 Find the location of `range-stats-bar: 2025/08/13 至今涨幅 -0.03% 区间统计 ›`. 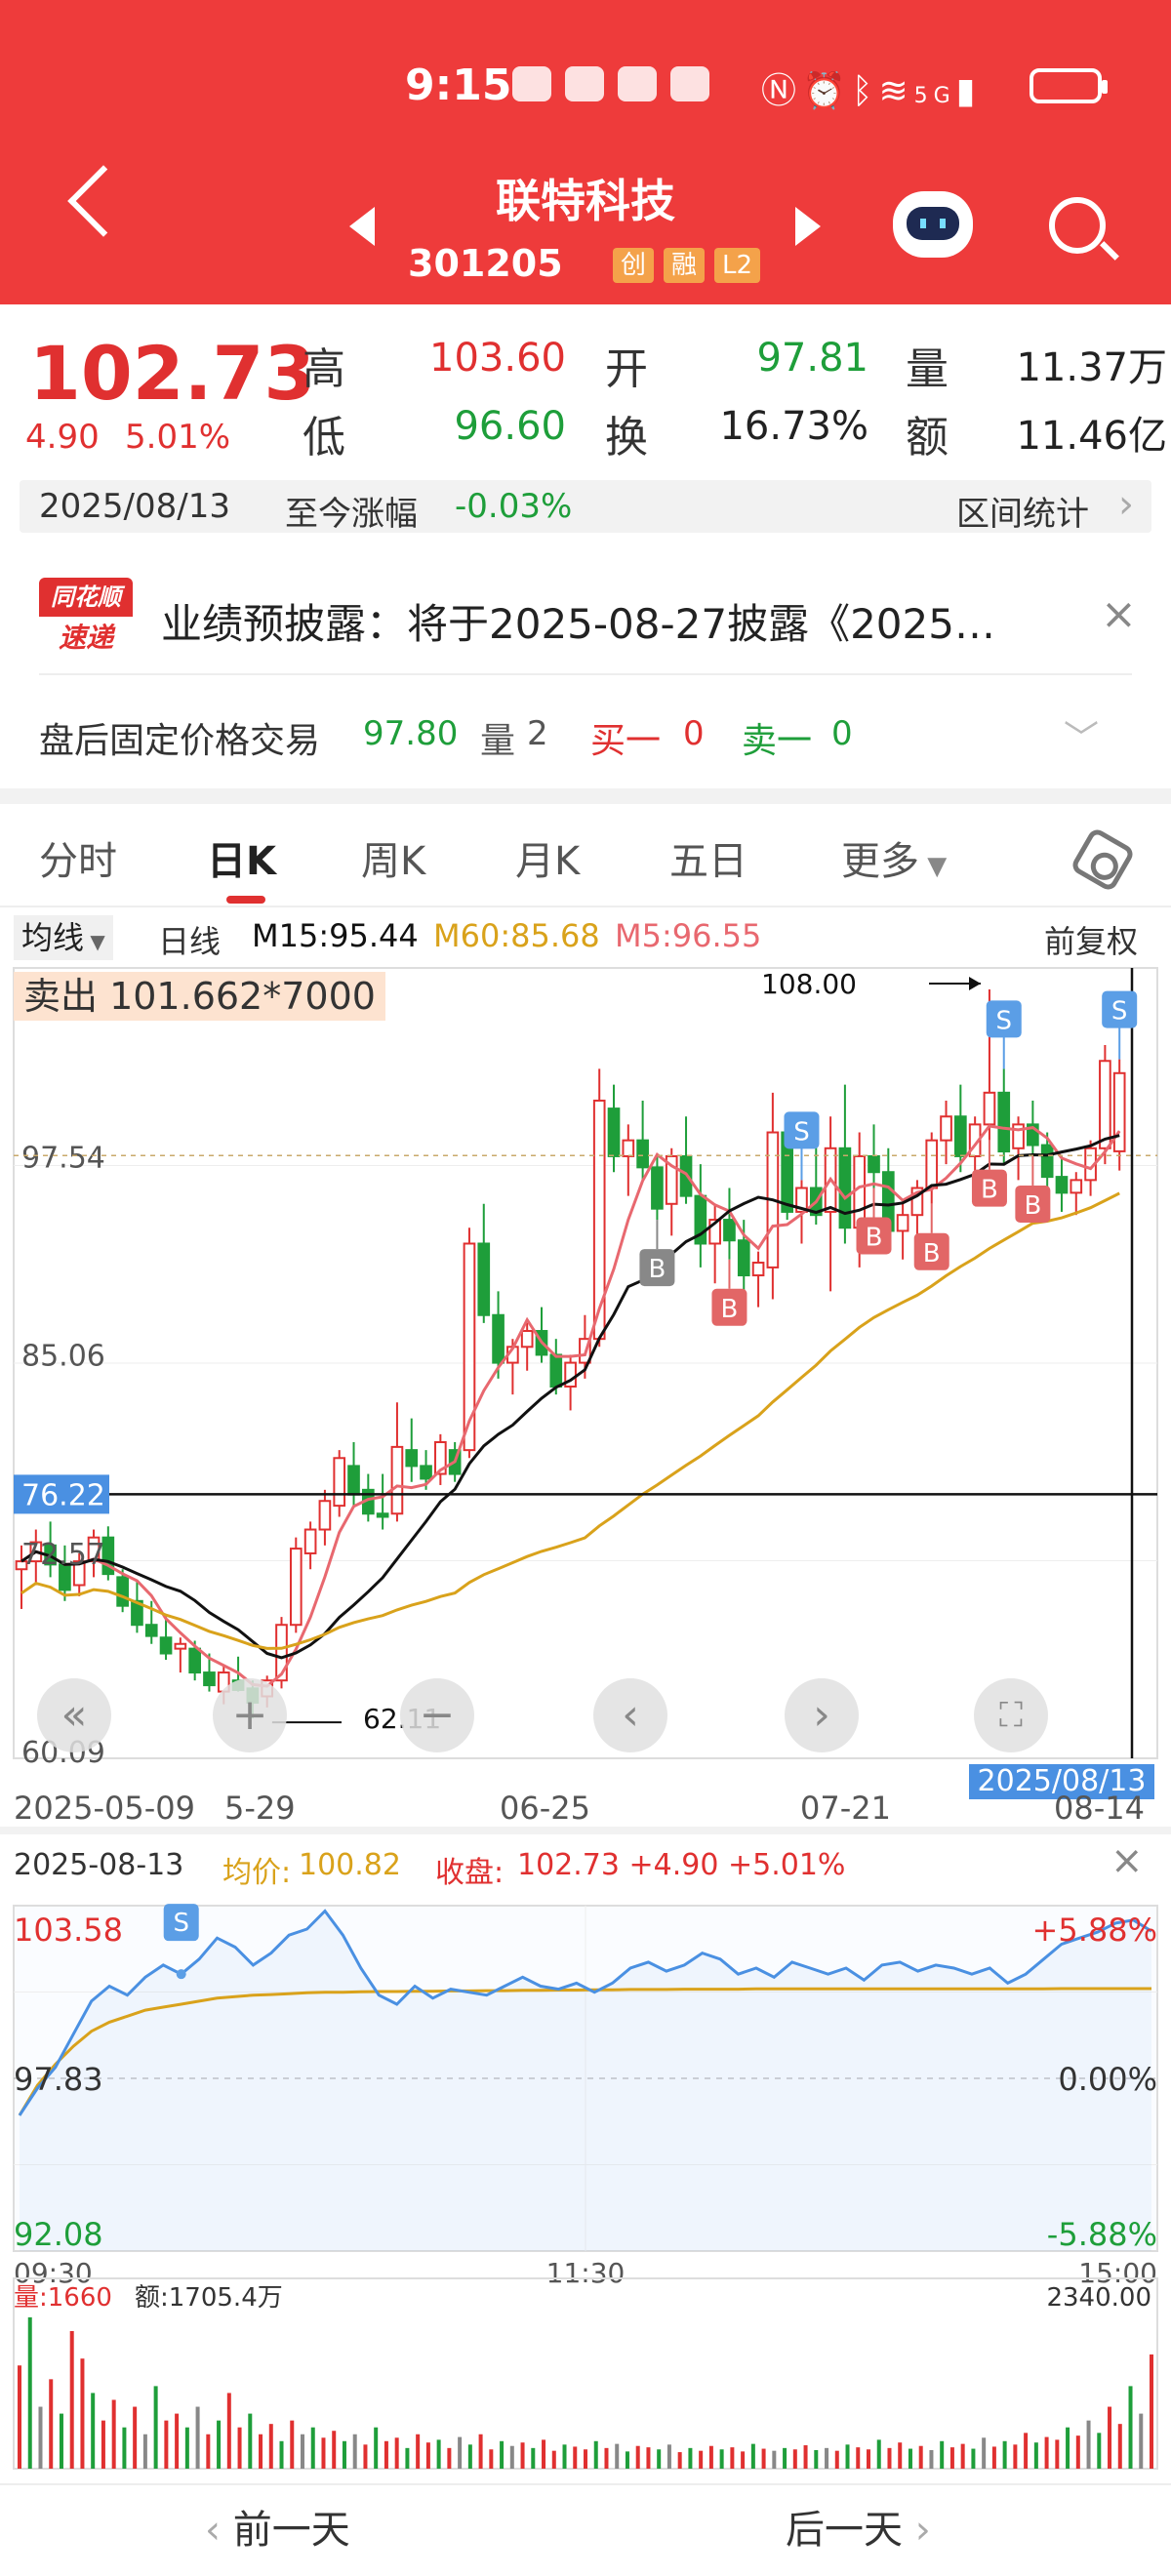

range-stats-bar: 2025/08/13 至今涨幅 -0.03% 区间统计 › is located at coordinates (585, 507).